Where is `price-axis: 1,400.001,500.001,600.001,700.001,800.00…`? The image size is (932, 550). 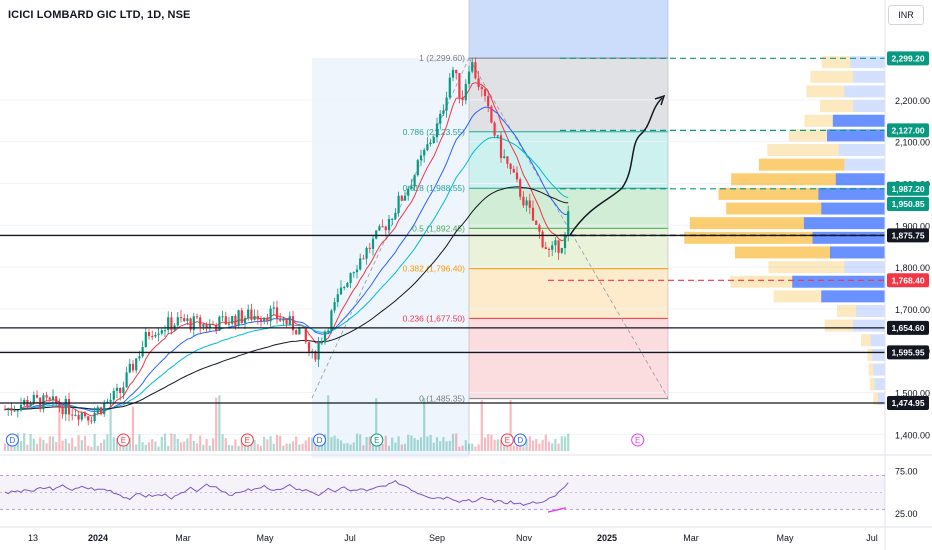 price-axis: 1,400.001,500.001,600.001,700.001,800.00… is located at coordinates (912, 268).